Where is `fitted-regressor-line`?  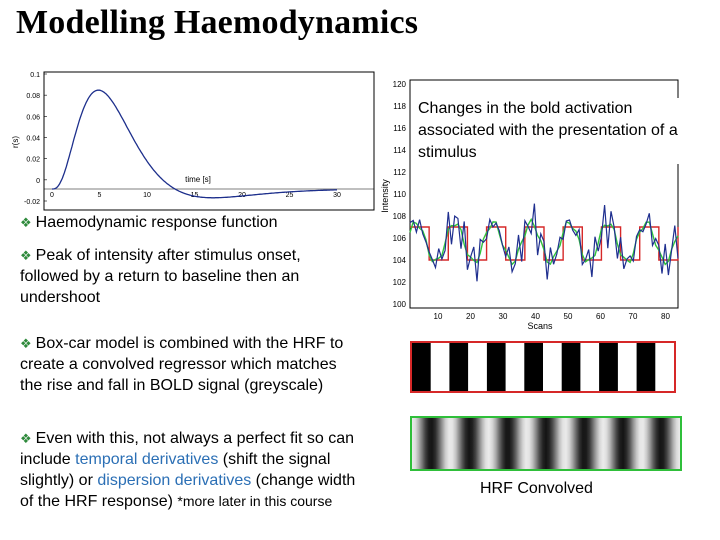 fitted-regressor-line is located at coordinates (544, 241).